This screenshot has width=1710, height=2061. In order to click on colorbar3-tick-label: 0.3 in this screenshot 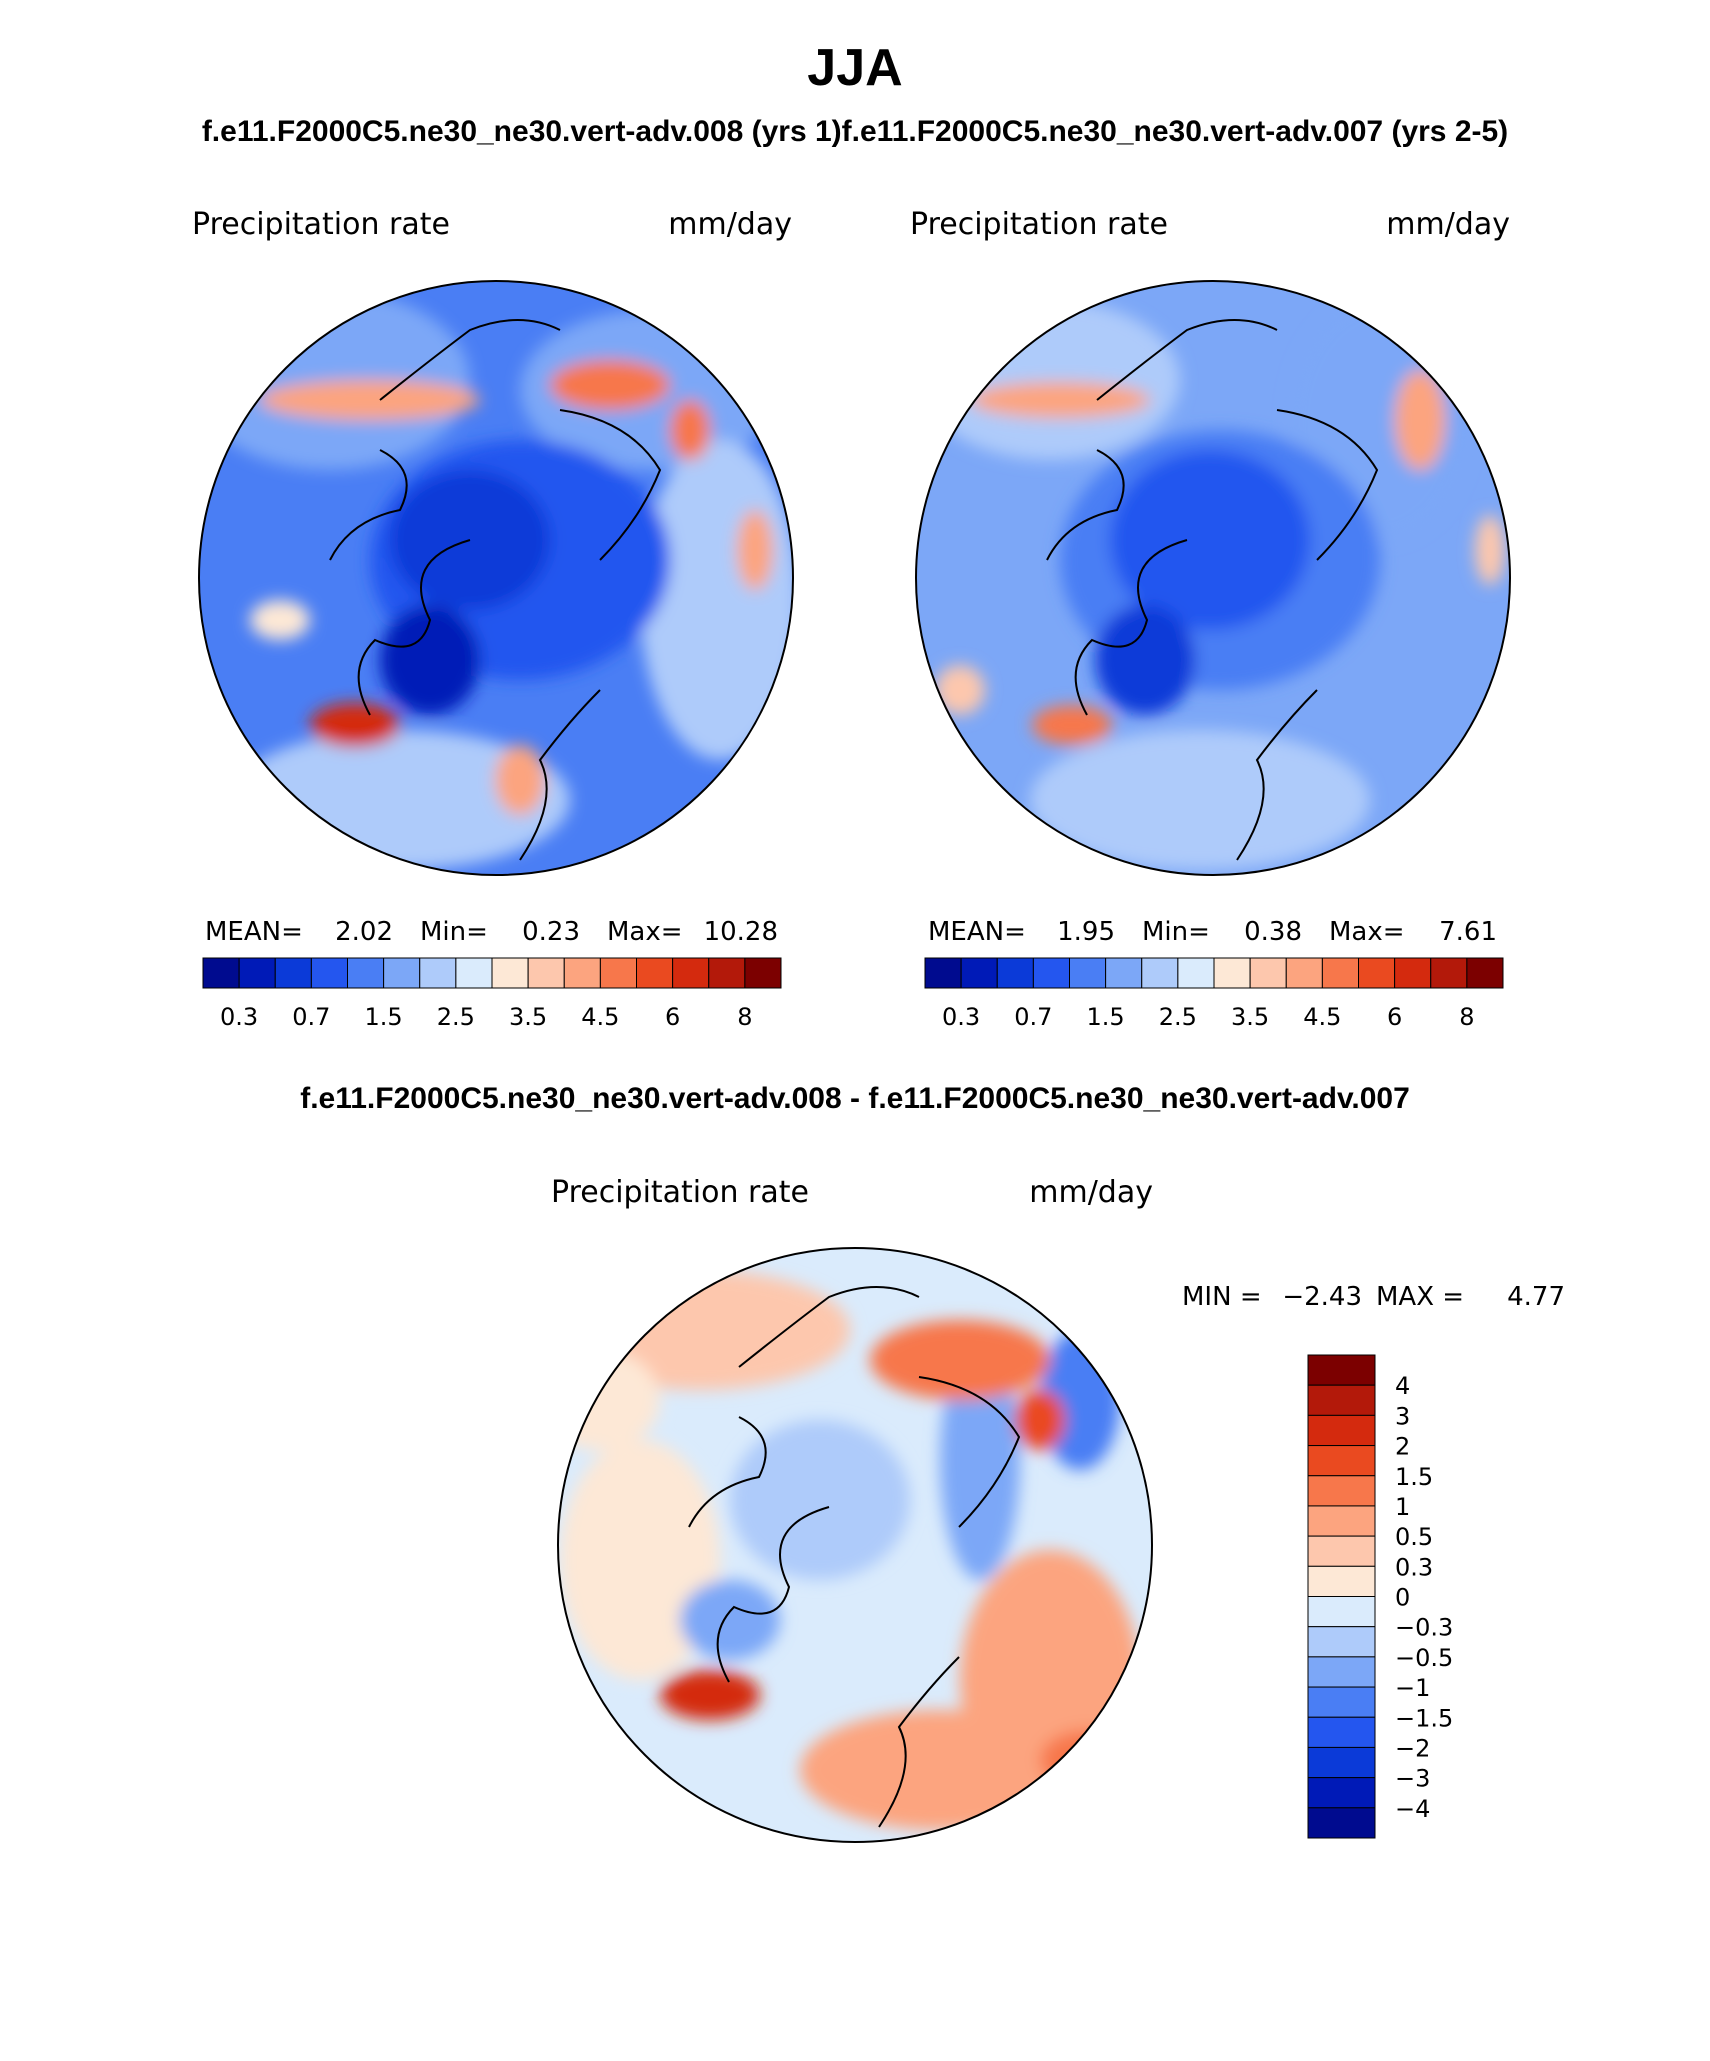, I will do `click(1414, 1567)`.